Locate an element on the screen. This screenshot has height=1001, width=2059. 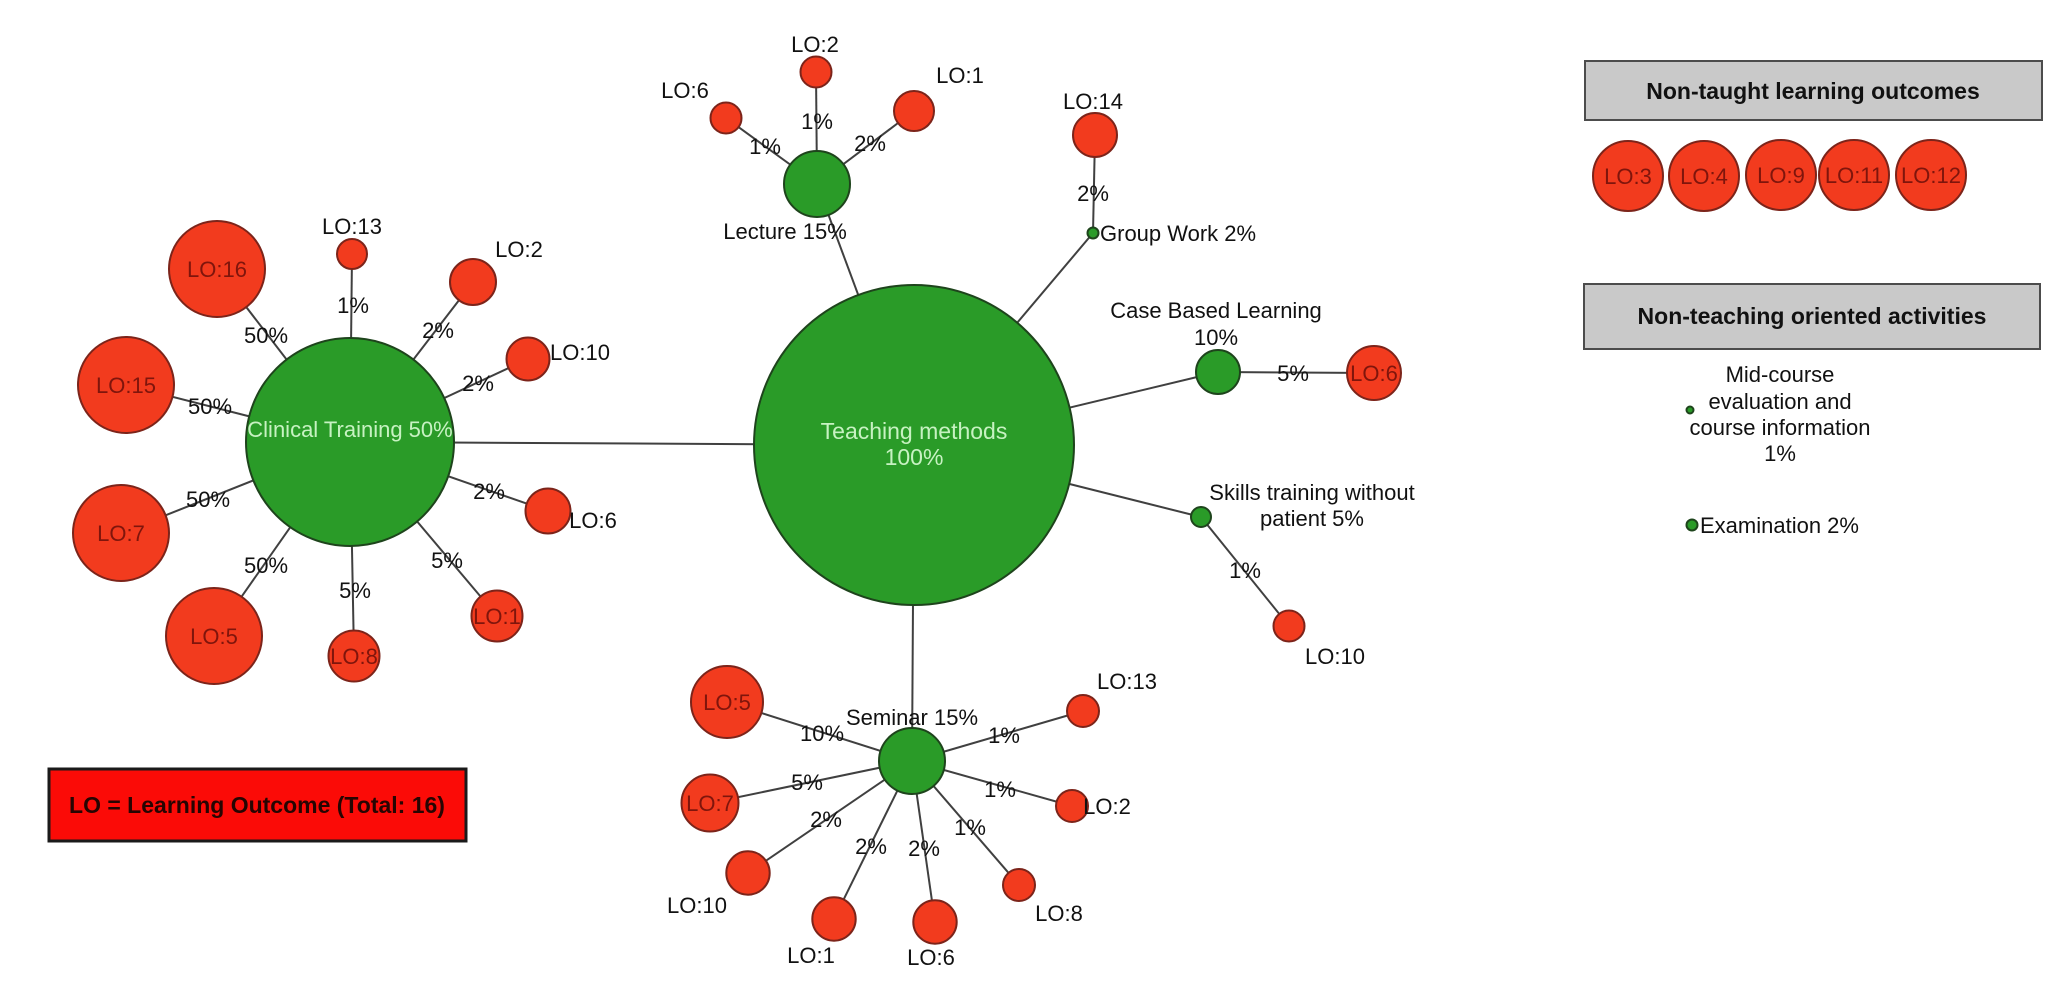
svg-text: Lecture 15% is located at coordinates (785, 231).